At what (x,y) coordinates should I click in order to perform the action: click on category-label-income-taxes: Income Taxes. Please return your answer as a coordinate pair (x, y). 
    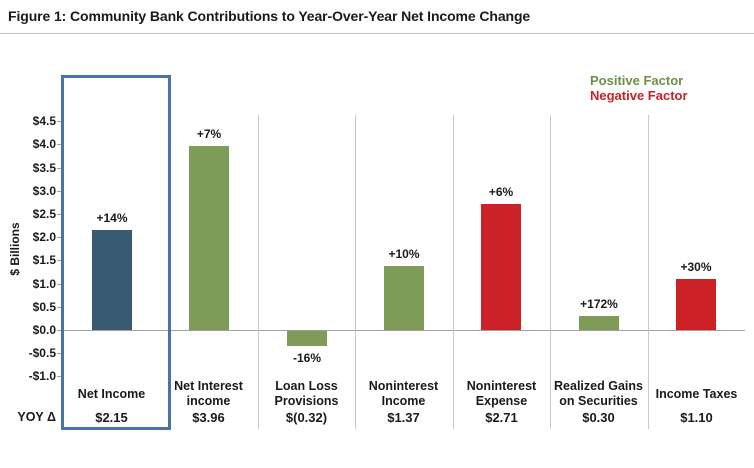
    Looking at the image, I should click on (696, 394).